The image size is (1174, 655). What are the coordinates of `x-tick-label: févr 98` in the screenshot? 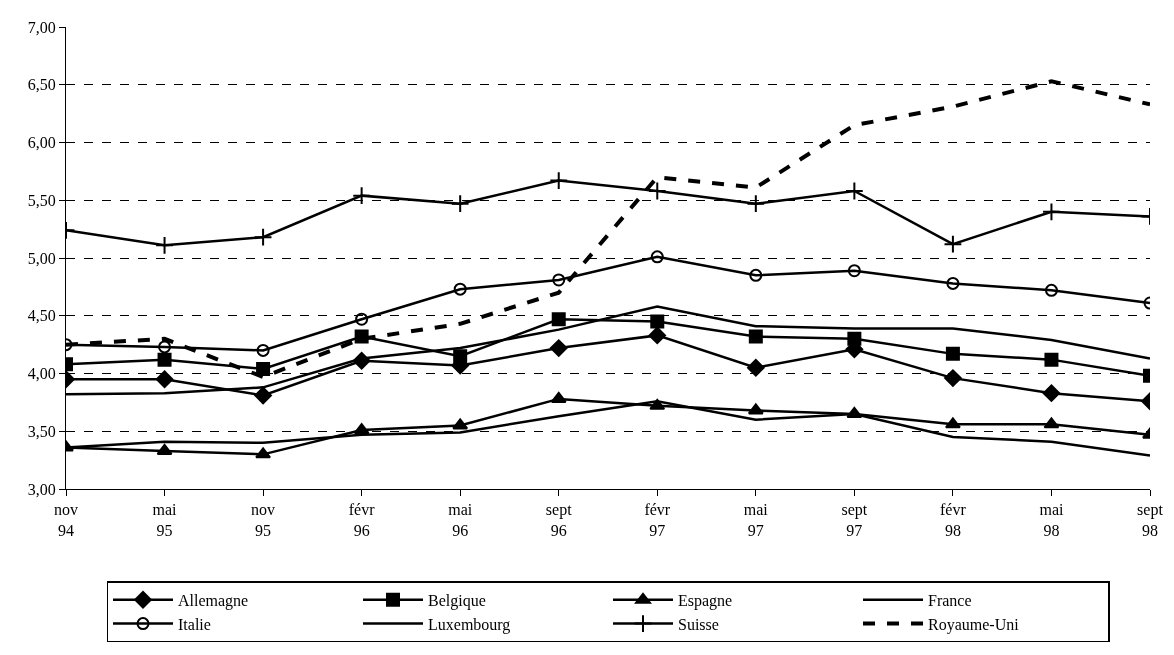 It's located at (953, 520).